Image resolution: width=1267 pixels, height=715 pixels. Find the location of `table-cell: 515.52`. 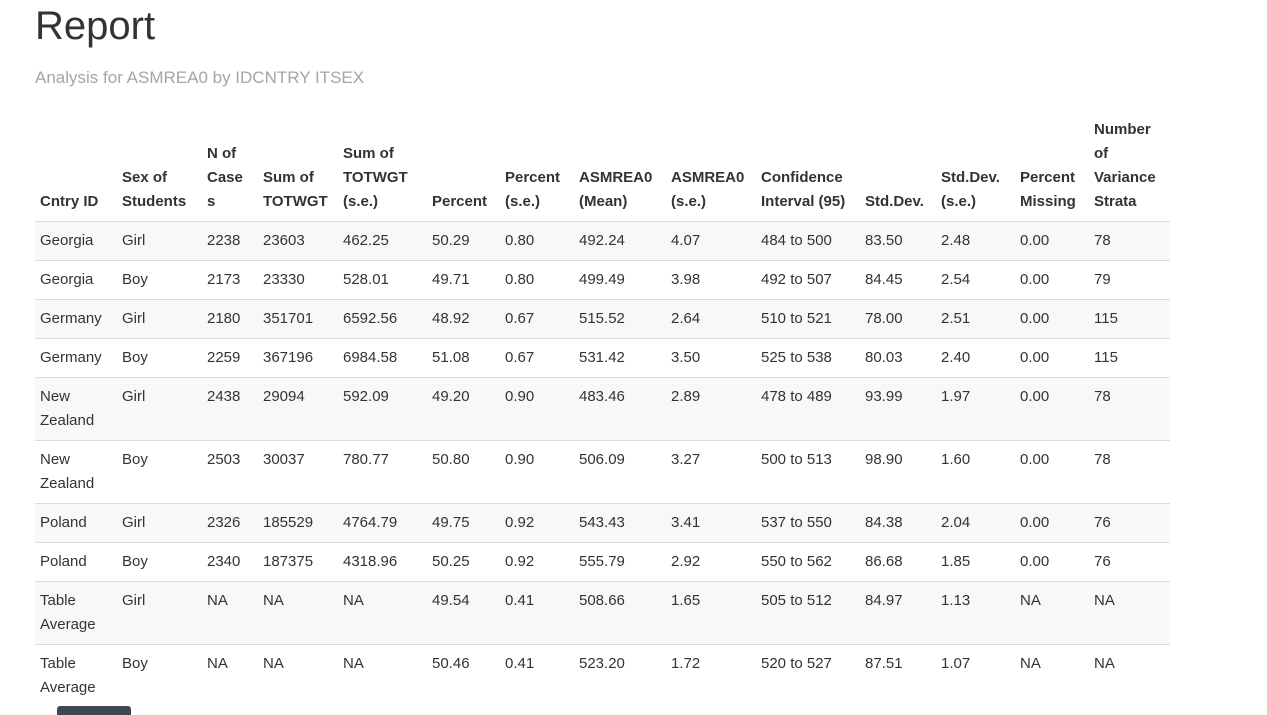

table-cell: 515.52 is located at coordinates (620, 319).